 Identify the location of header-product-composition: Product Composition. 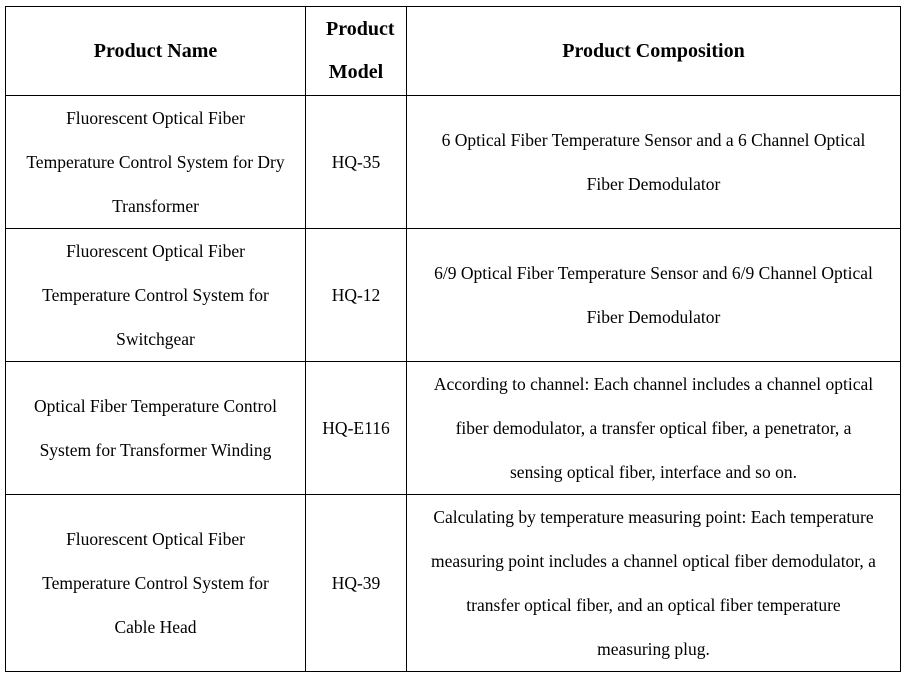
(653, 51).